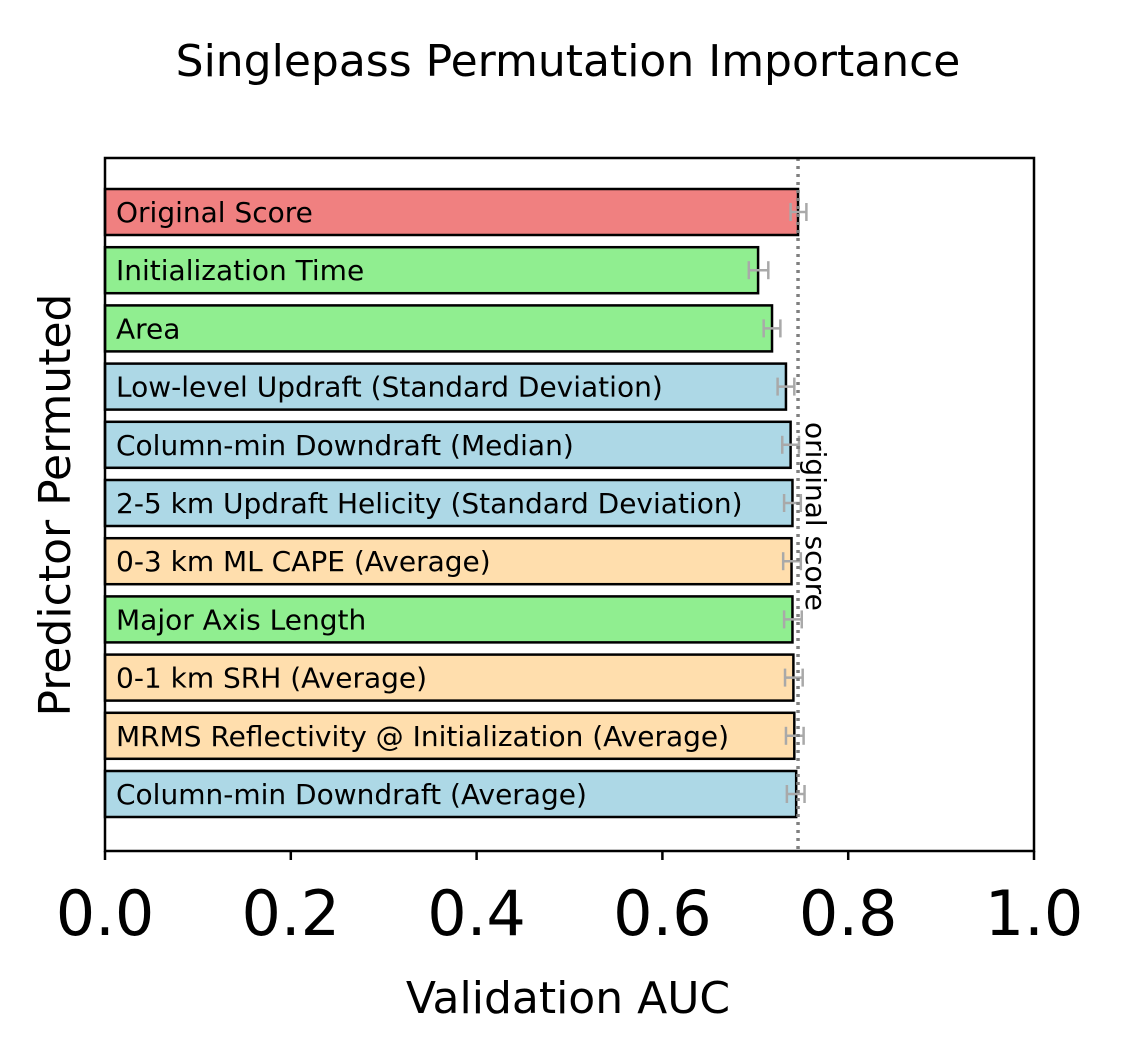  I want to click on reference-line-layer: original score, so click(814, 504).